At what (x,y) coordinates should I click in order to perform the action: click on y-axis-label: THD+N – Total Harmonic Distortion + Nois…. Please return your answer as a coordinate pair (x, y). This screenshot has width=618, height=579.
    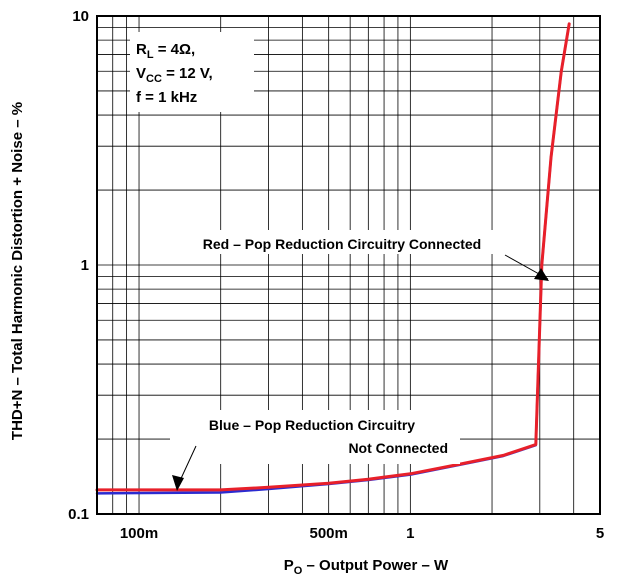
    Looking at the image, I should click on (17, 271).